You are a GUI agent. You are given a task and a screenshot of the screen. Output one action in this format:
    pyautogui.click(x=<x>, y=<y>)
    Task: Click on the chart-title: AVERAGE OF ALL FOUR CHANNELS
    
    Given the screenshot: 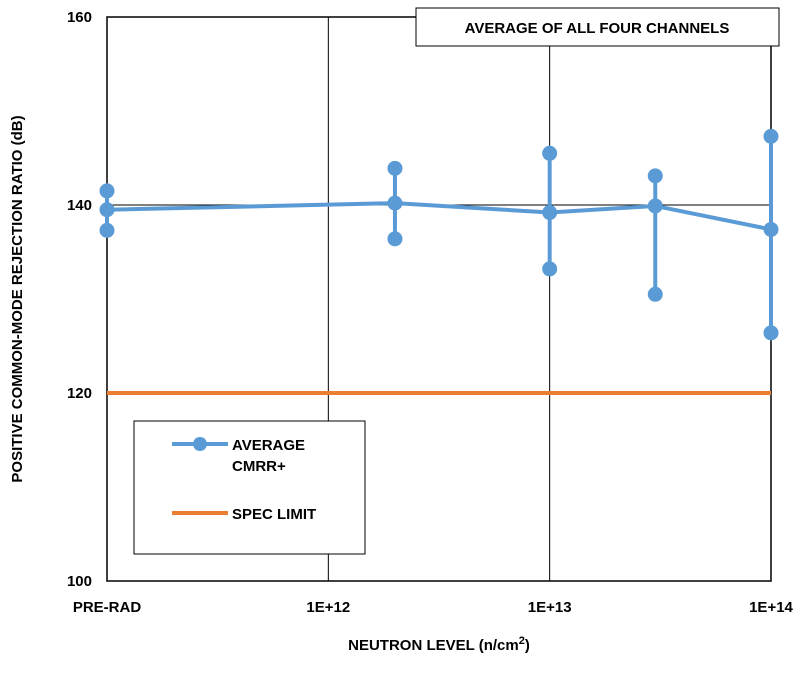 What is the action you would take?
    pyautogui.click(x=597, y=28)
    